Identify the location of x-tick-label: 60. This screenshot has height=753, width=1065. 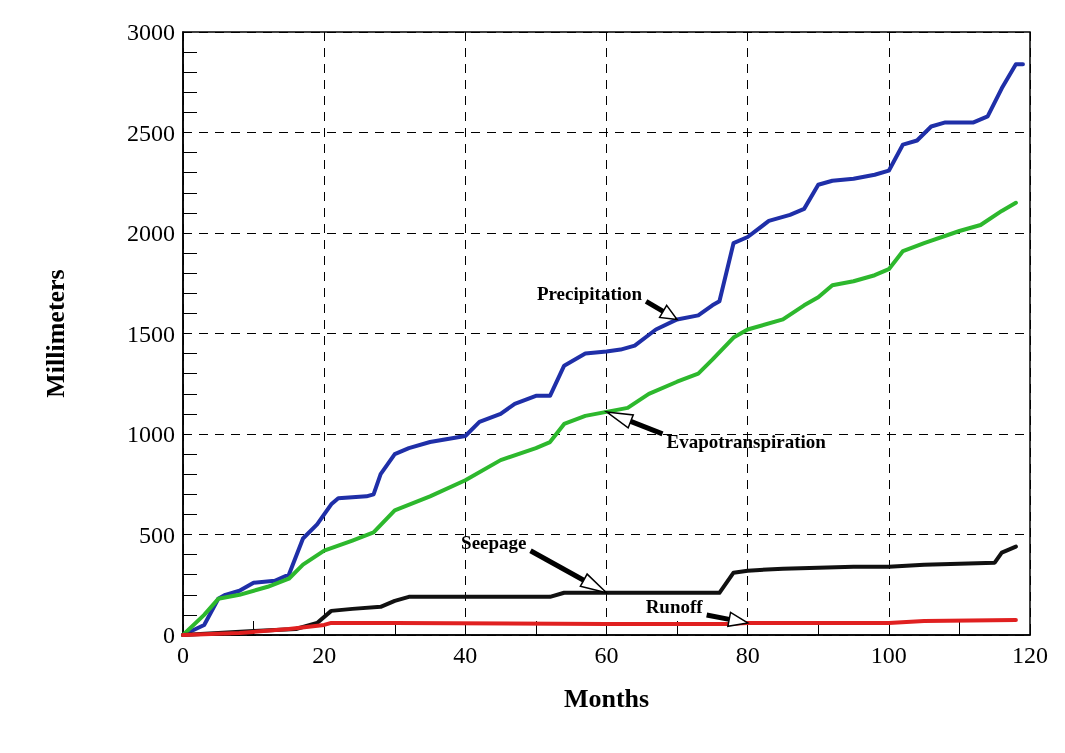
(606, 655).